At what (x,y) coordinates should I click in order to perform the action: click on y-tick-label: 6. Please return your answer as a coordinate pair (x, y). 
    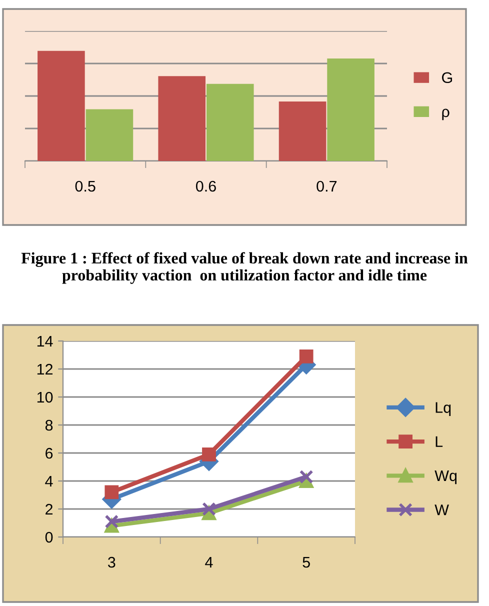
    Looking at the image, I should click on (49, 453).